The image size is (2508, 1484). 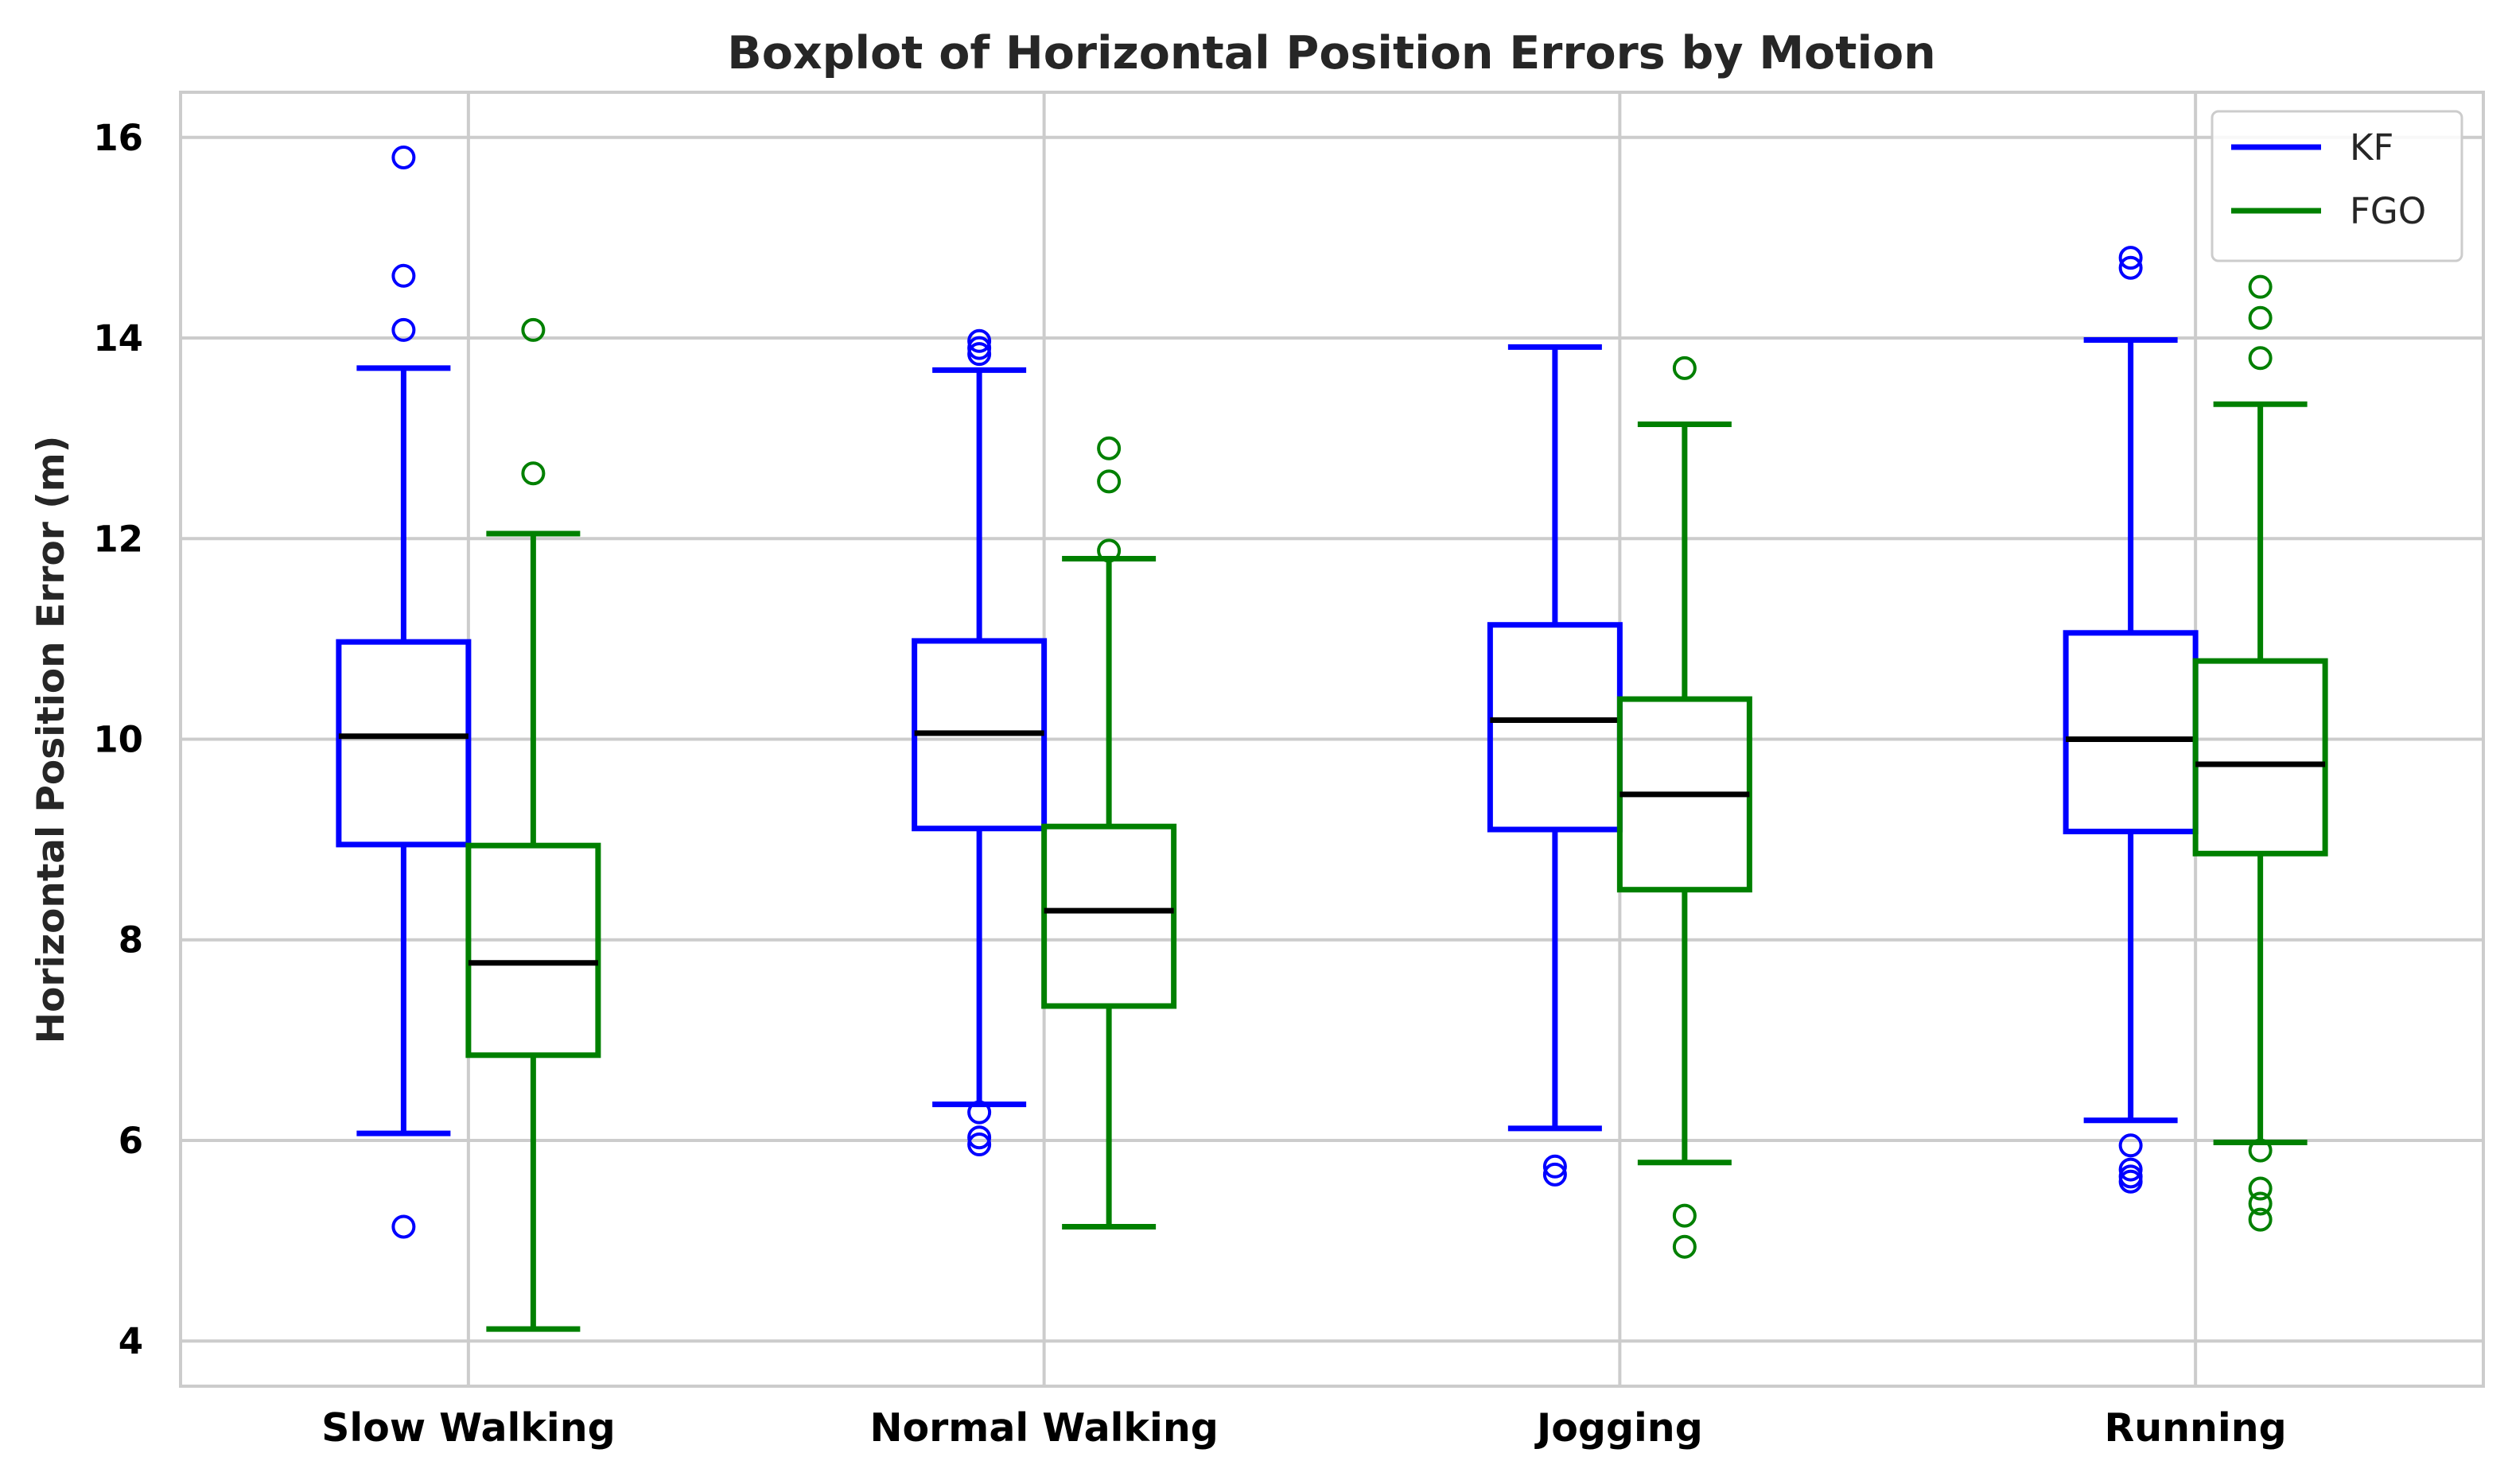 What do you see at coordinates (1618, 1428) in the screenshot?
I see `x-tick-label: Jogging` at bounding box center [1618, 1428].